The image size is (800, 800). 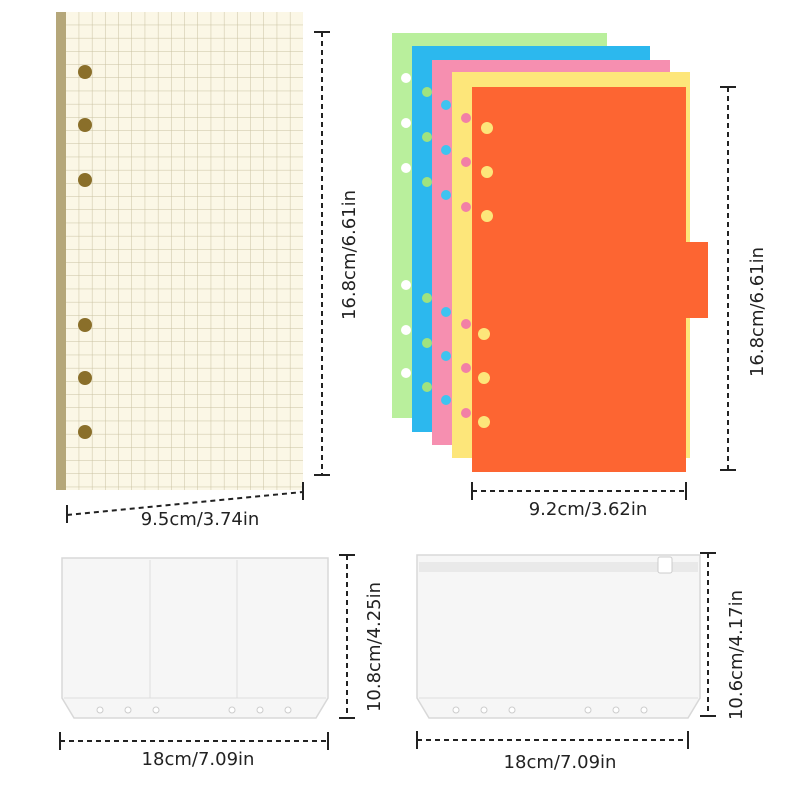 I want to click on height-label: 10.6cm/4.17in, so click(x=736, y=655).